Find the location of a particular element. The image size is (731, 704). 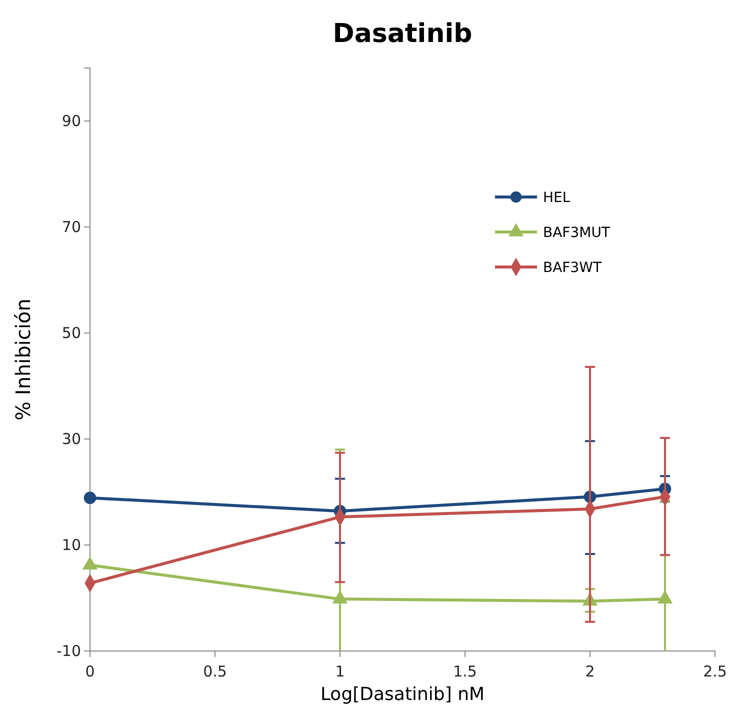

y-axis-title: % Inhibición is located at coordinates (23, 359).